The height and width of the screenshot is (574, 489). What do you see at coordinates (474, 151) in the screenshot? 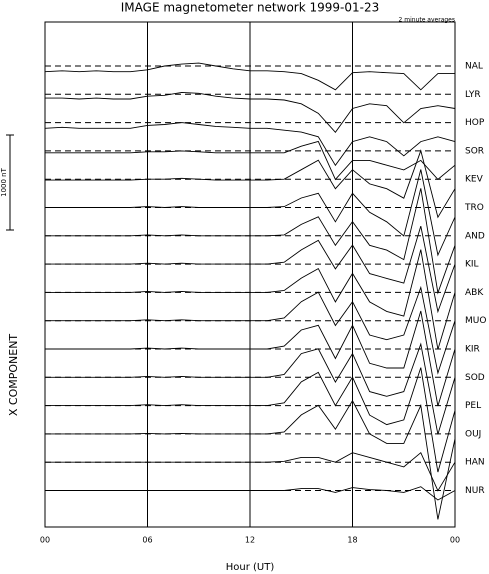
I see `legend-label: SOR` at bounding box center [474, 151].